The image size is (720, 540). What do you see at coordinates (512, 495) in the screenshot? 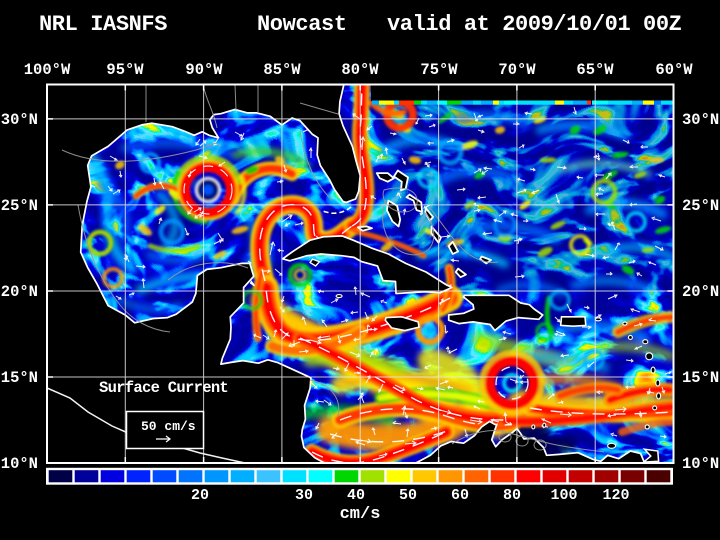
I see `svg-text: 80` at bounding box center [512, 495].